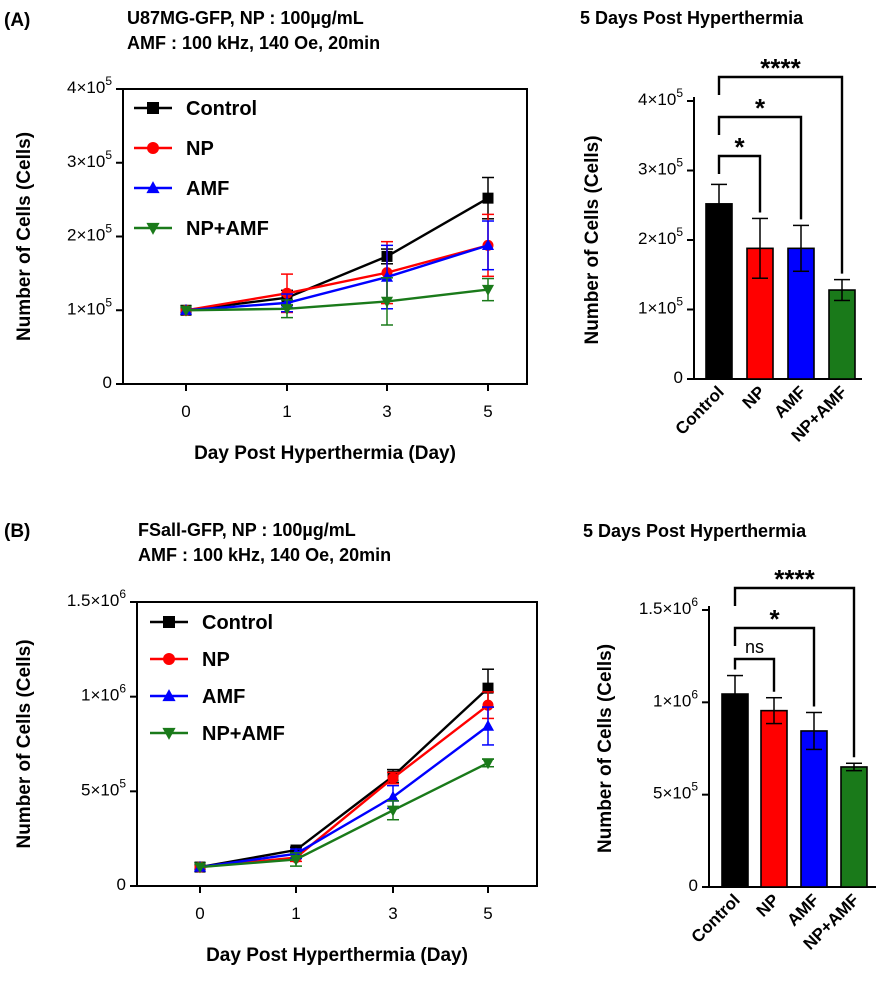  I want to click on chart-title-line-1: FSall-GFP, NP : 100µg/mL, so click(247, 530).